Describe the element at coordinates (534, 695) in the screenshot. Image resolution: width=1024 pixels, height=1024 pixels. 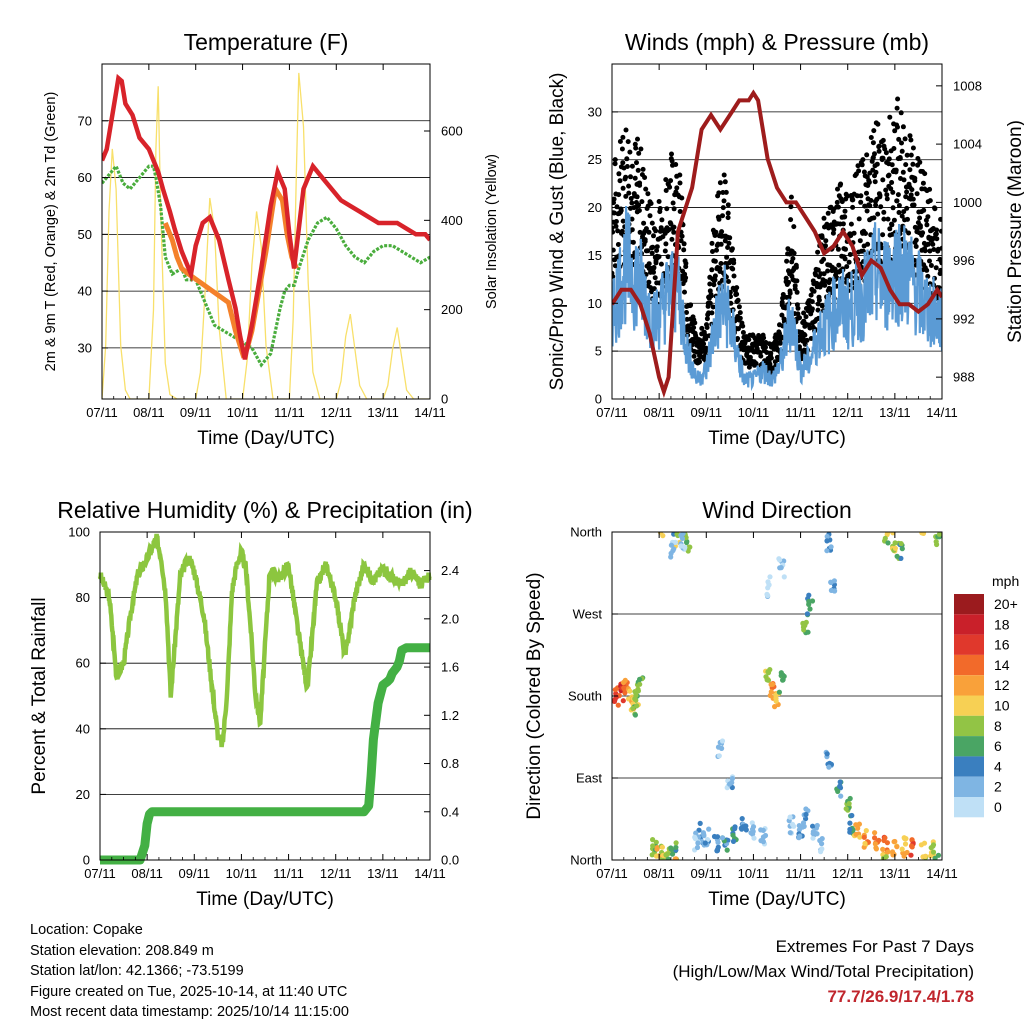
I see `y-axis-label: Direction (Colored By Speed)` at that location.